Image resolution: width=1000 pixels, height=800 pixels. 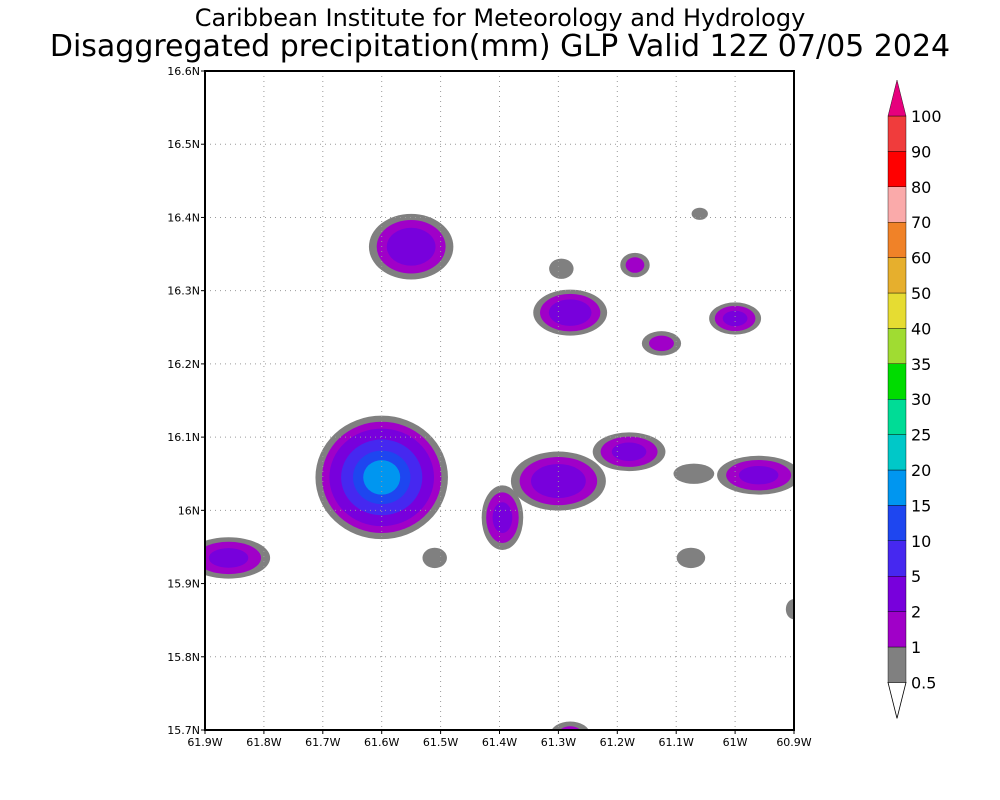 I want to click on lat-tick-label: 15.9N, so click(x=183, y=584).